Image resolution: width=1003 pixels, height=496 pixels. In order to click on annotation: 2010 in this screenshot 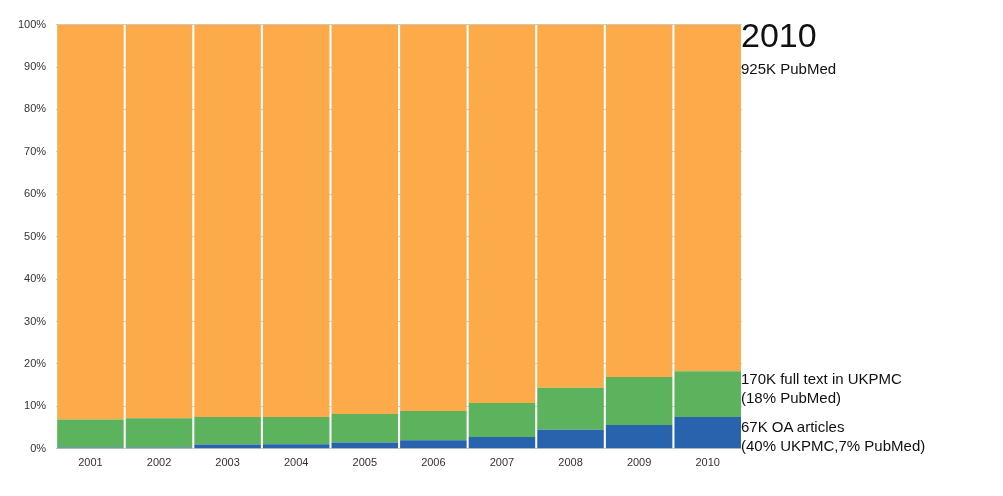, I will do `click(779, 35)`.